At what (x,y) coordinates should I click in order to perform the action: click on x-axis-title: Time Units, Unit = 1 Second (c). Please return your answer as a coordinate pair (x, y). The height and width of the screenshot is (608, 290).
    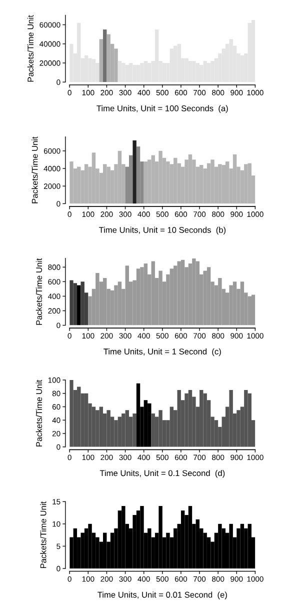
    Looking at the image, I should click on (162, 352).